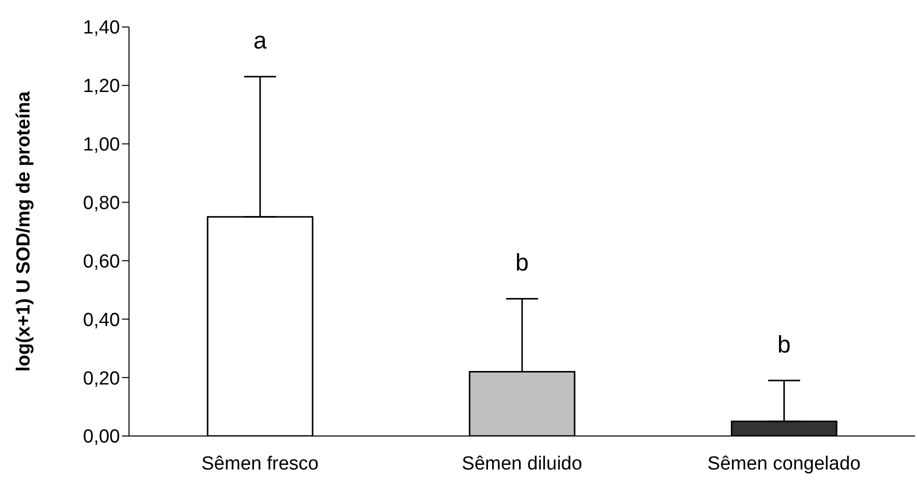 This screenshot has width=917, height=489. I want to click on y-tick-label: 0,20, so click(101, 379).